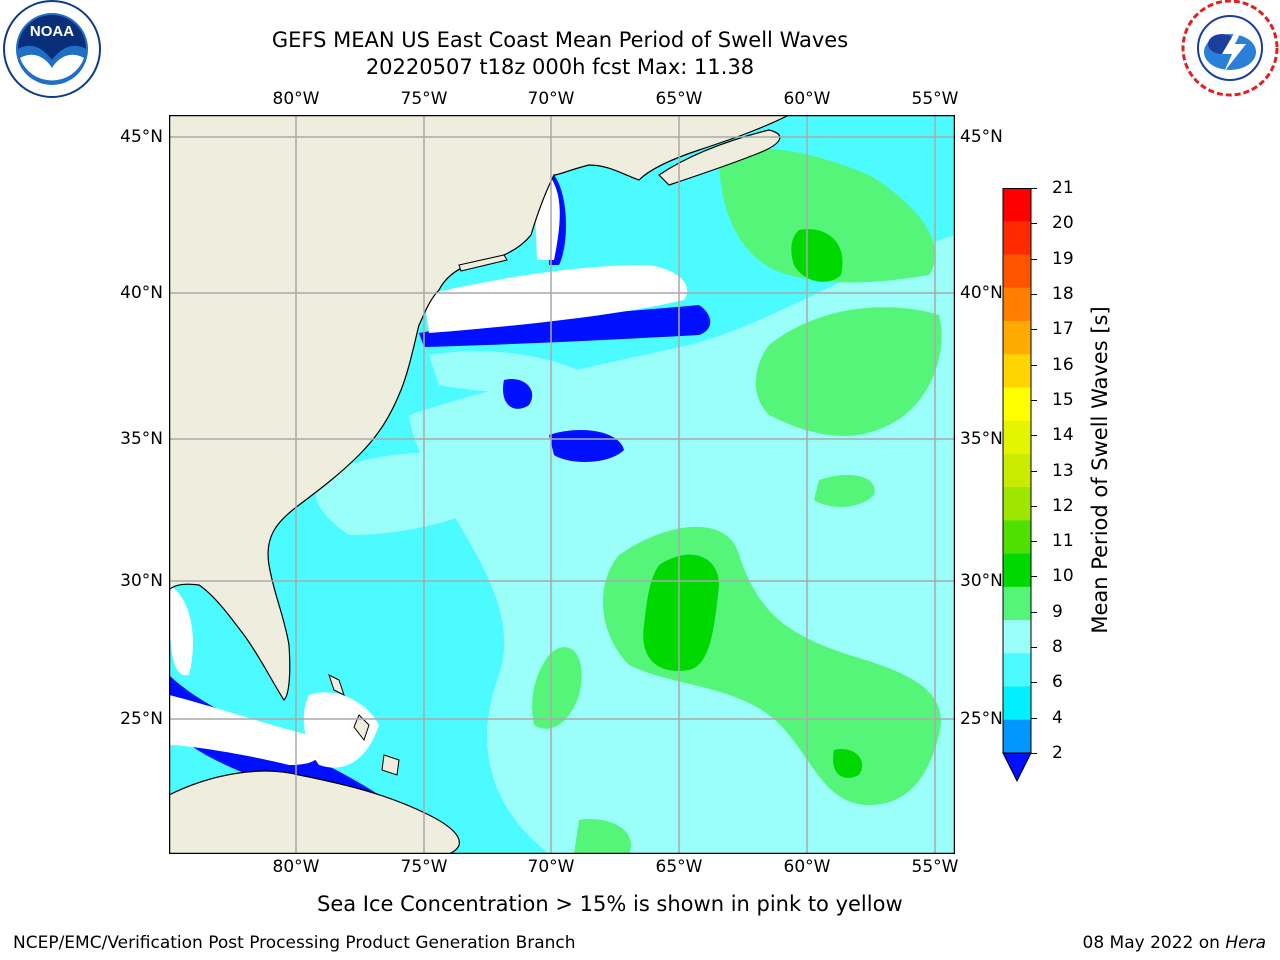 The height and width of the screenshot is (960, 1280). What do you see at coordinates (807, 867) in the screenshot?
I see `lon-label-bottom: 60°W` at bounding box center [807, 867].